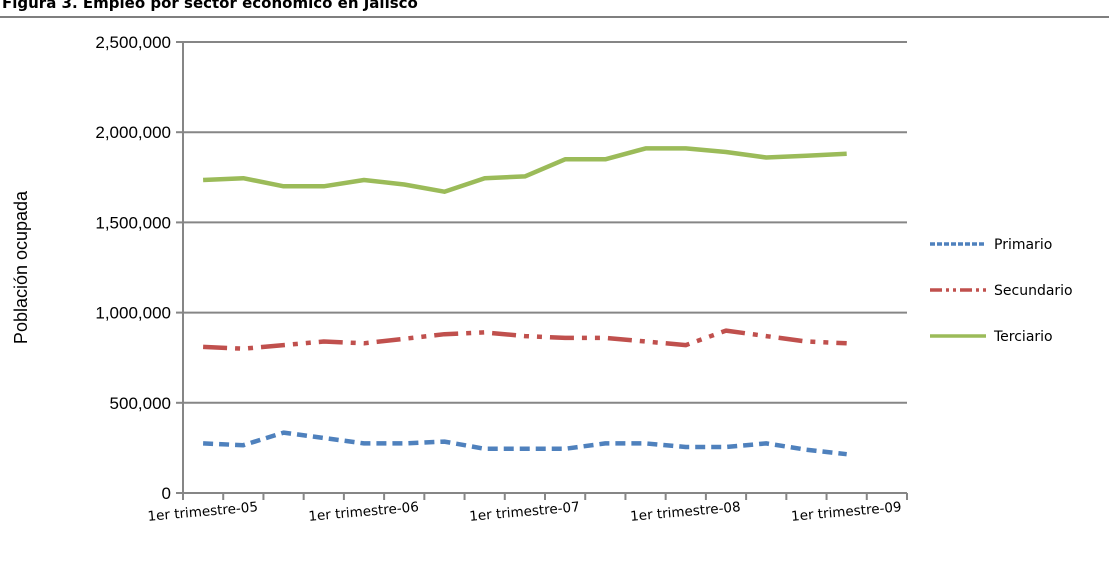  I want to click on y-tick-label: 0, so click(166, 493).